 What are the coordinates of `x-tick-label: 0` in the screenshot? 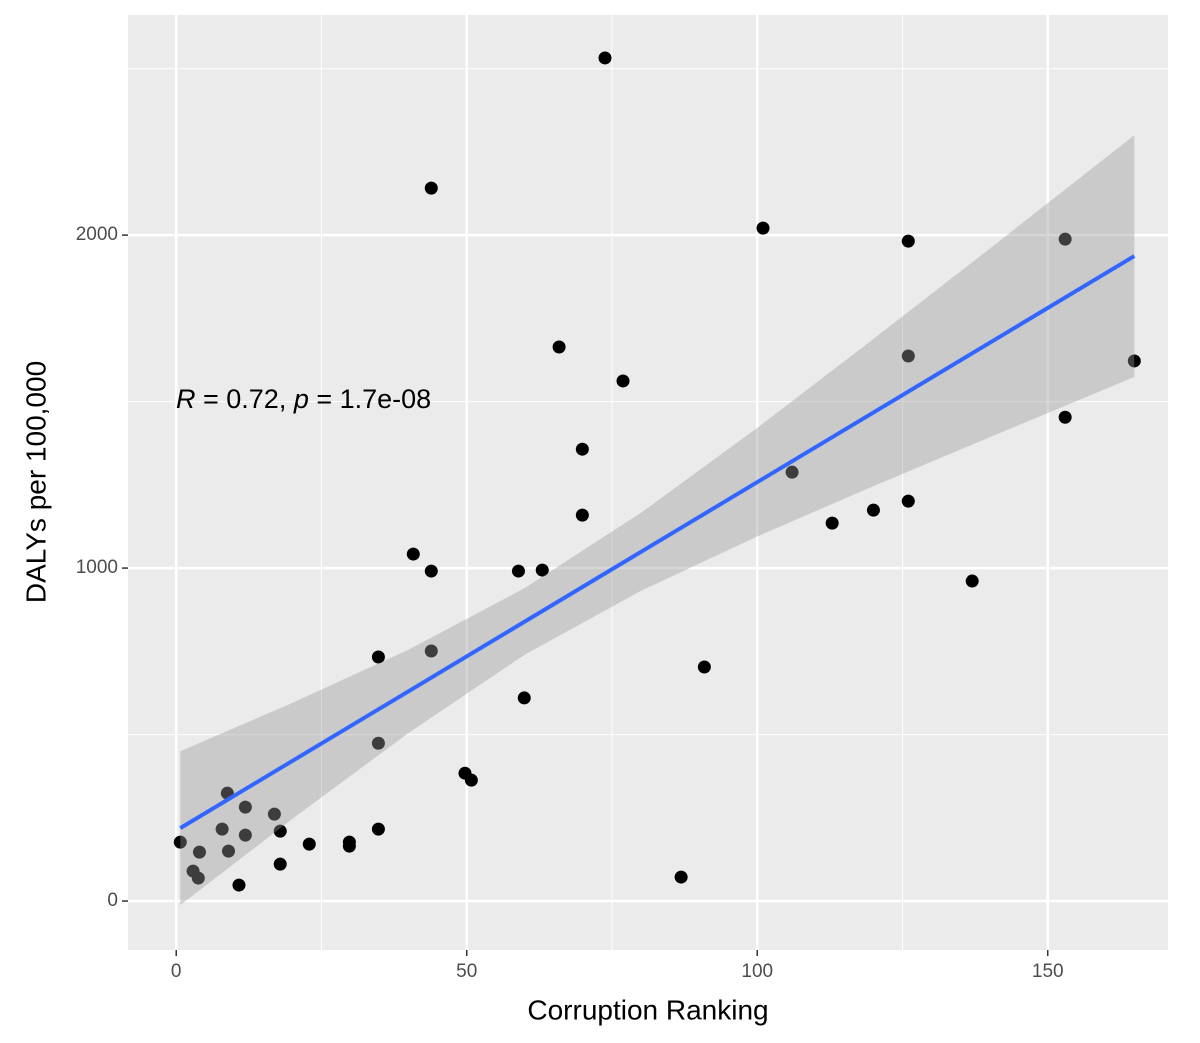 It's located at (176, 971).